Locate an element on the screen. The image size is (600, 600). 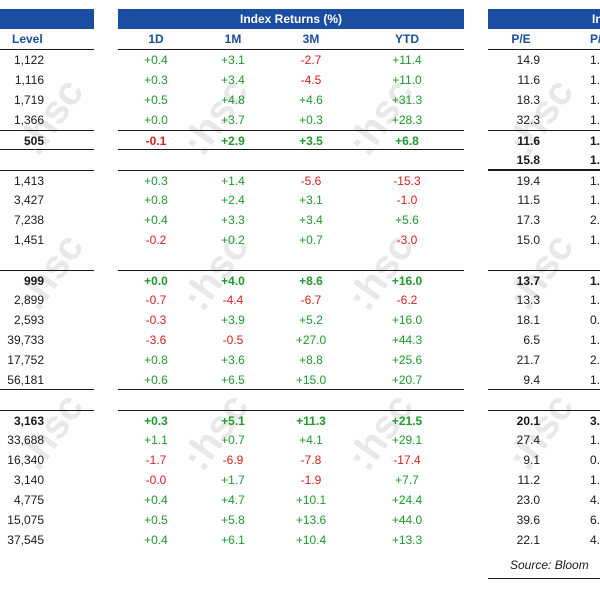
return-ytd is located at coordinates (407, 400).